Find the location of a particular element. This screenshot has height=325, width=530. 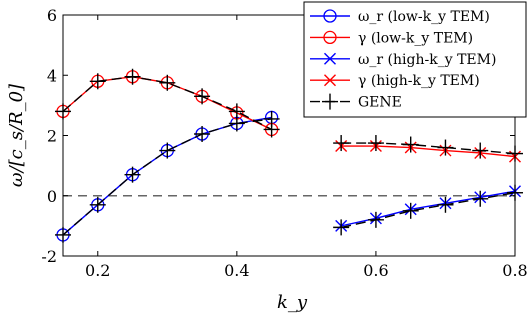

y-tick-label: 4 is located at coordinates (52, 75).